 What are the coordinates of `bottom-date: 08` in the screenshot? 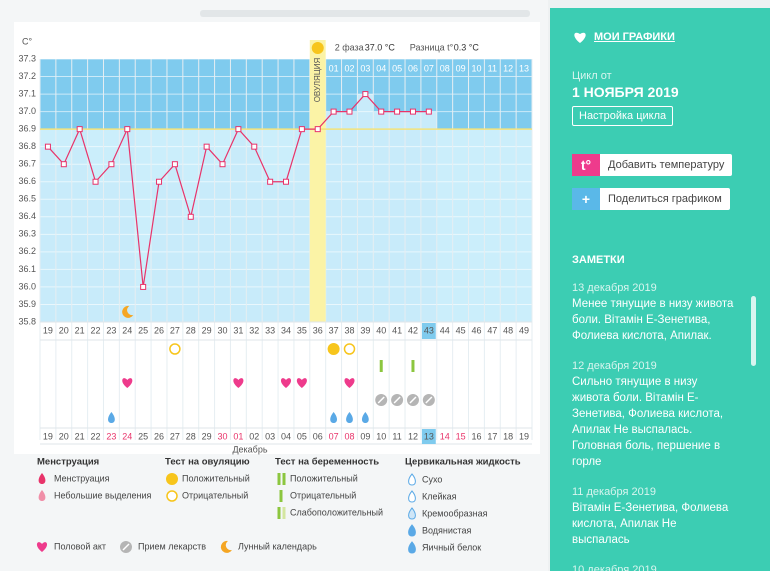 It's located at (349, 436).